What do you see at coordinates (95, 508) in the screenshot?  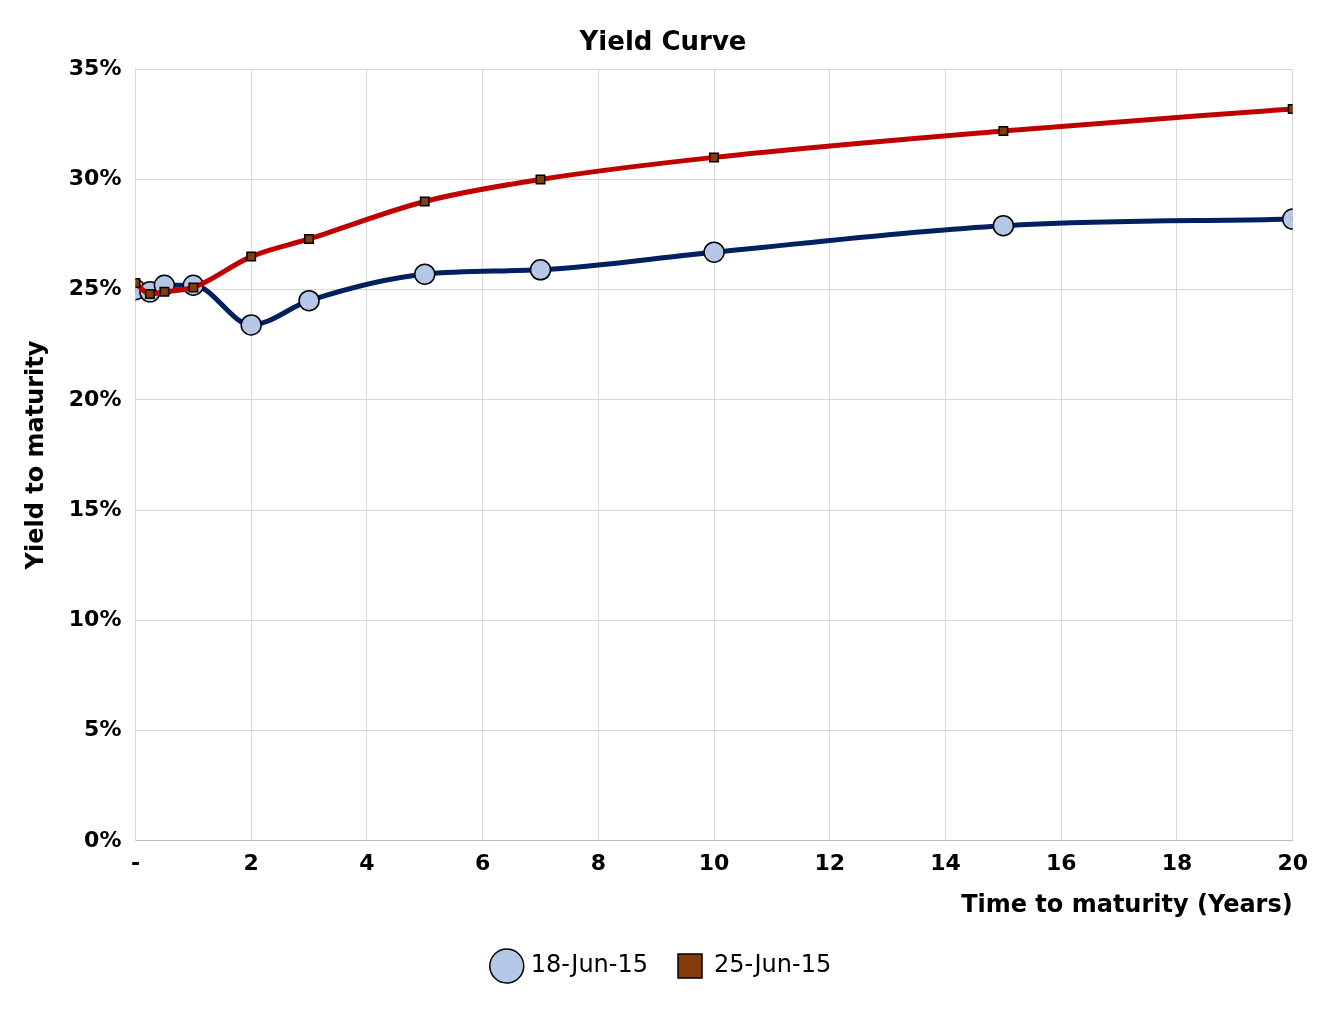 I see `y-tick-label: 15%` at bounding box center [95, 508].